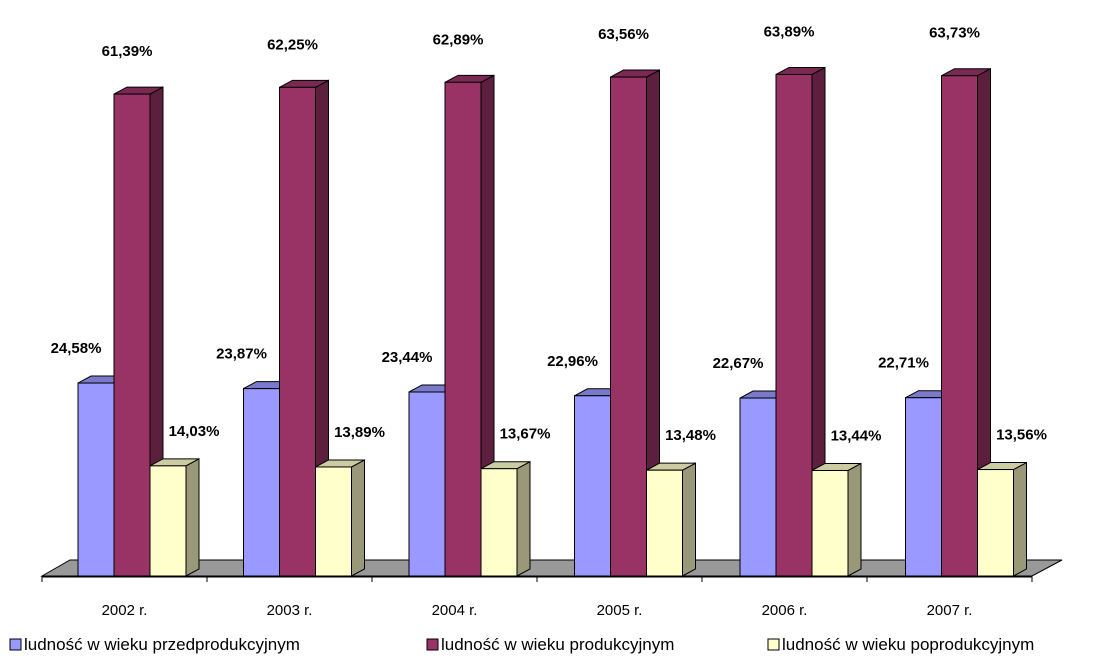 The width and height of the screenshot is (1113, 664). I want to click on data-label: 61,39%, so click(127, 51).